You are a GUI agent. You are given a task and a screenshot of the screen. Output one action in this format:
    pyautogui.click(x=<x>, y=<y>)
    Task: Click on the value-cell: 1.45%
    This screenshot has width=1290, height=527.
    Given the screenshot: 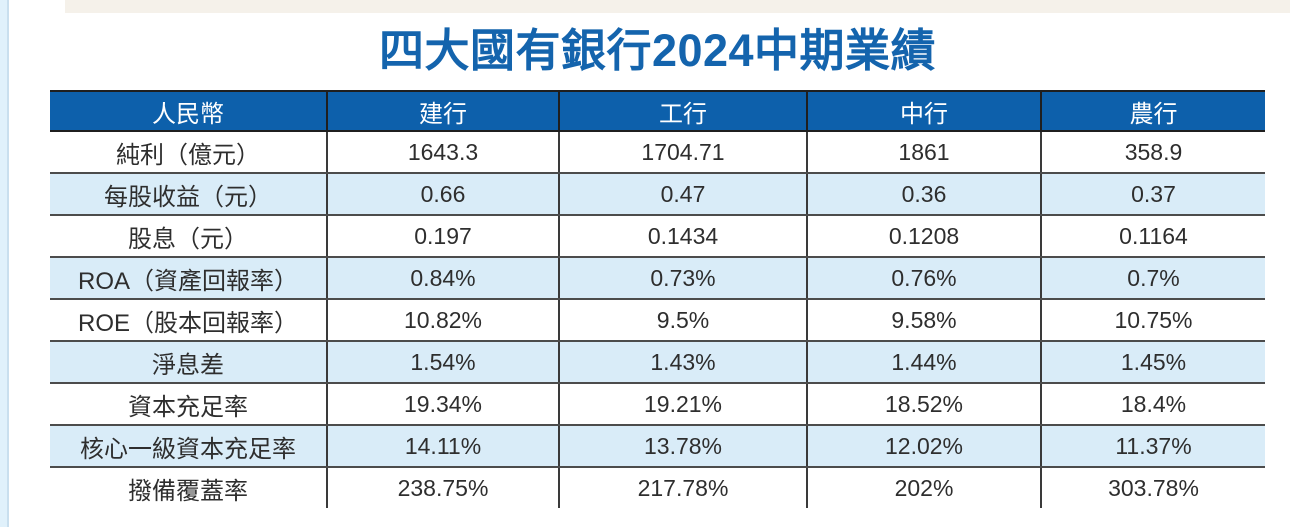 What is the action you would take?
    pyautogui.click(x=1153, y=362)
    